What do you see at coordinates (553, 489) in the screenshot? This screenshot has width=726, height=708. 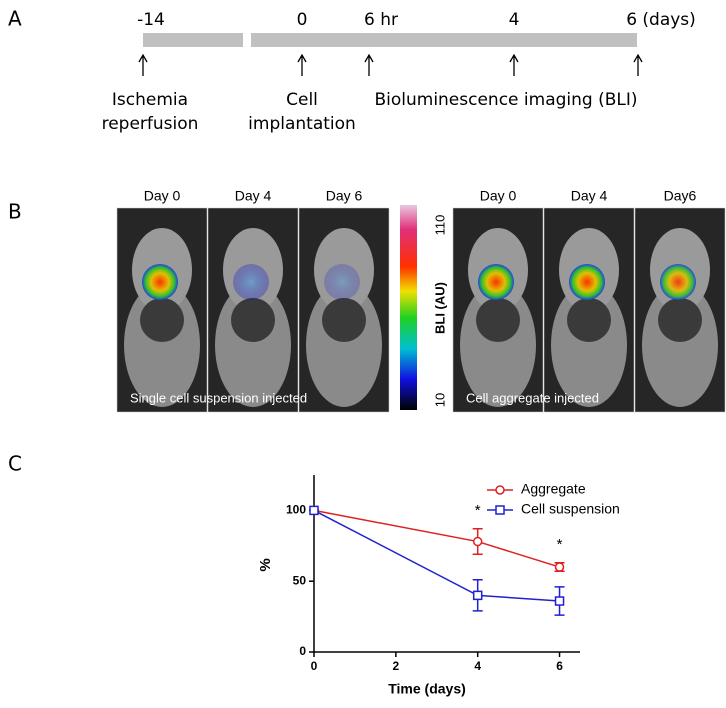 I see `legend-label: Aggregate` at bounding box center [553, 489].